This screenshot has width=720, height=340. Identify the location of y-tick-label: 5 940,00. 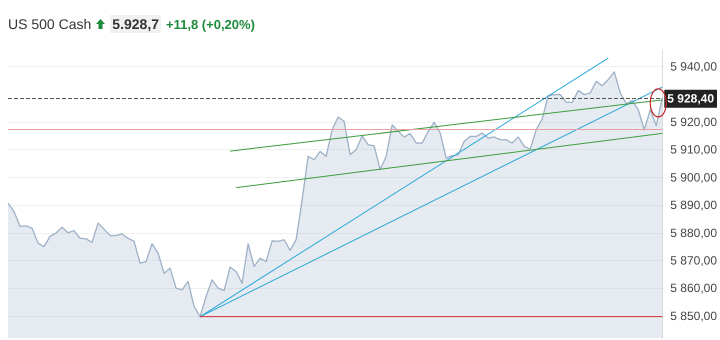
(694, 67).